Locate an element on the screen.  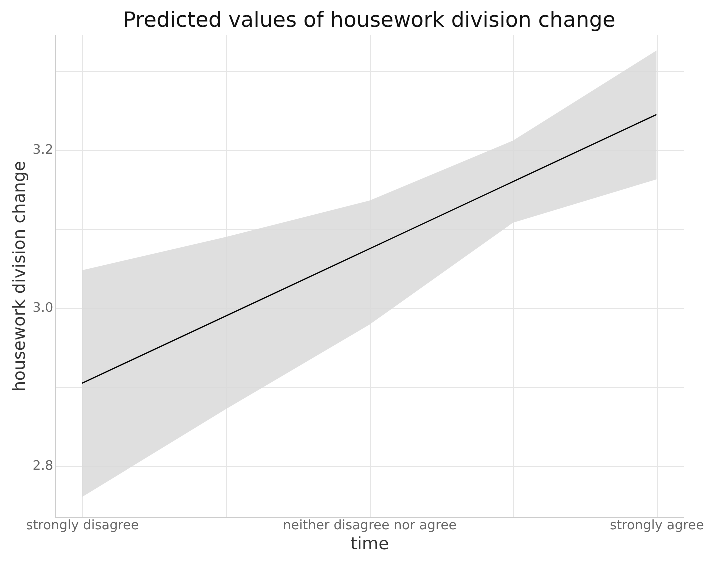
x-tick-label: neither disagree nor agree is located at coordinates (370, 526).